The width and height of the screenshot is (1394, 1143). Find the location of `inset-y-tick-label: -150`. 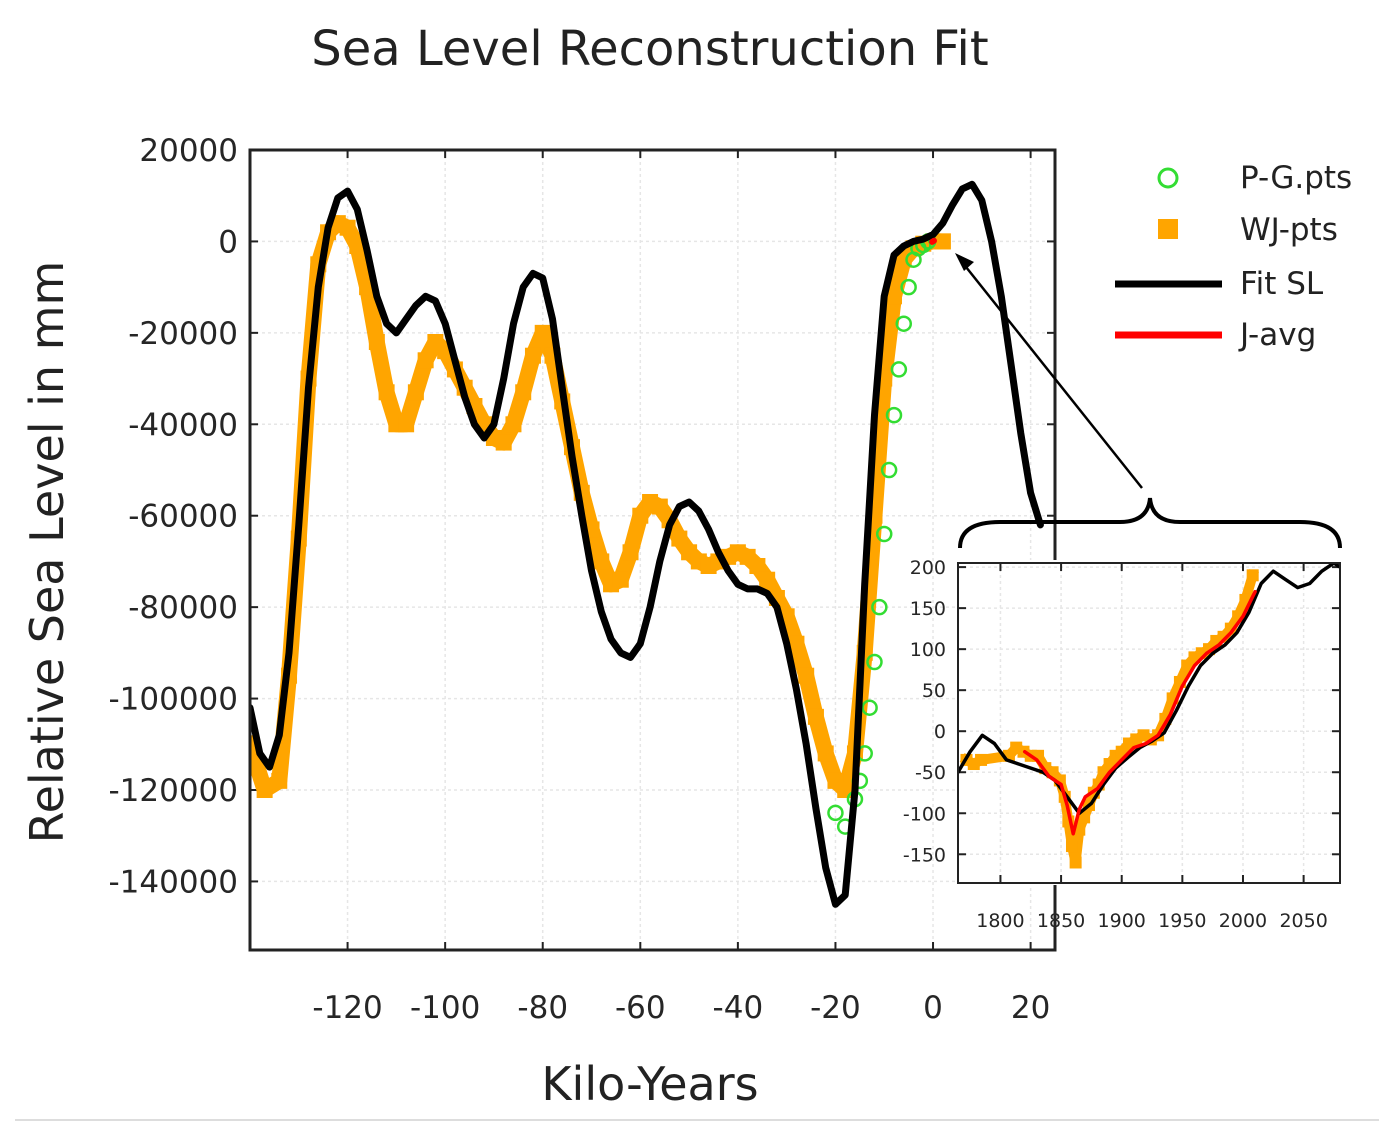

inset-y-tick-label: -150 is located at coordinates (924, 855).